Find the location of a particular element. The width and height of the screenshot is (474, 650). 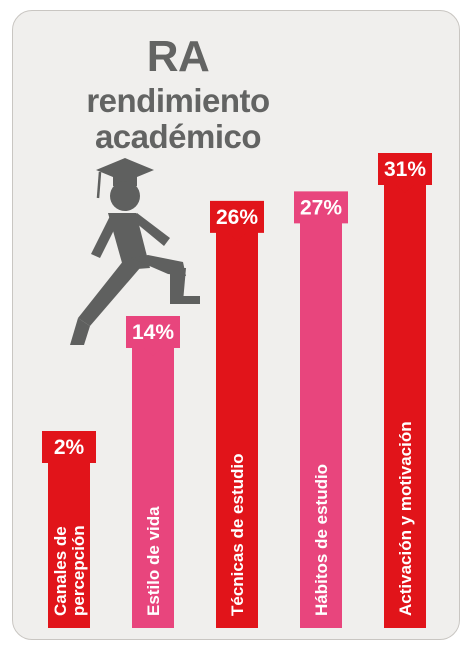

data-label: 26% is located at coordinates (237, 217).